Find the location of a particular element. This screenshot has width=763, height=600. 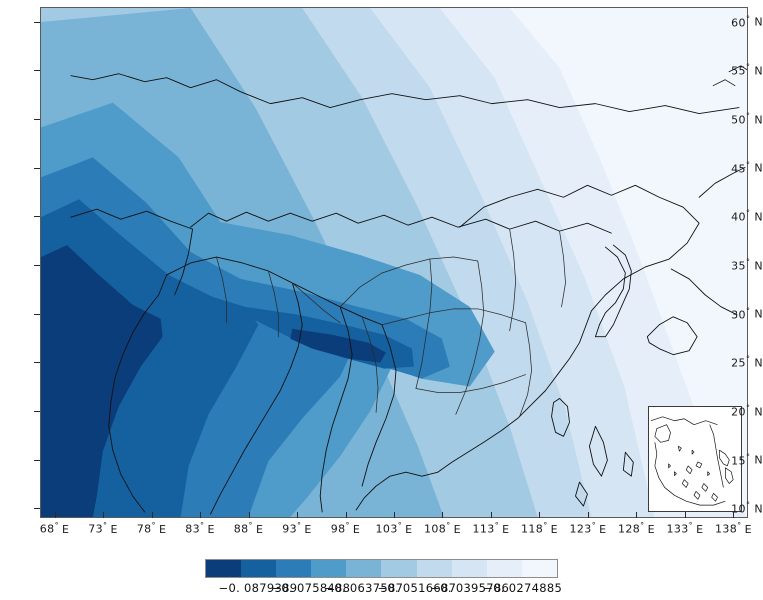

xtick-label: 133° E is located at coordinates (685, 528).